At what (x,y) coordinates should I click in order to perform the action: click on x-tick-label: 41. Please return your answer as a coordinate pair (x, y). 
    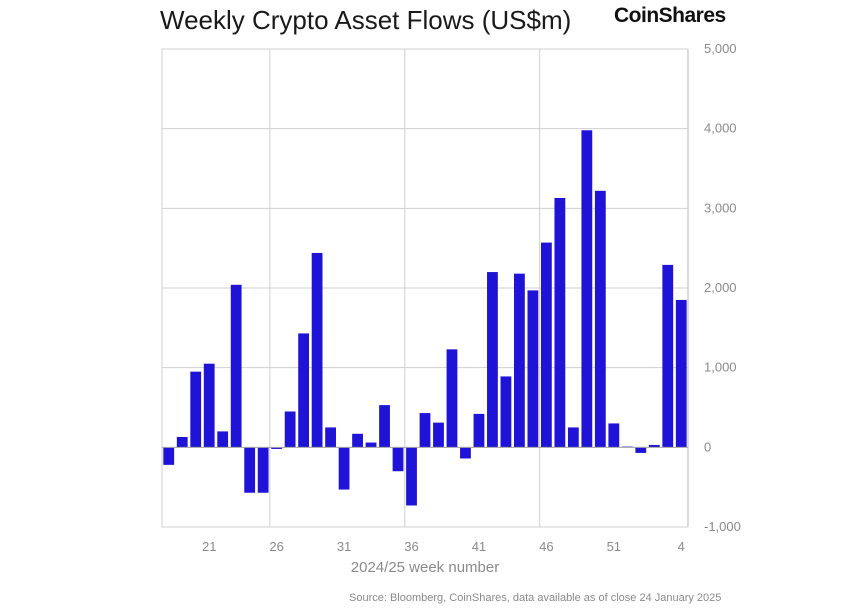
    Looking at the image, I should click on (479, 546).